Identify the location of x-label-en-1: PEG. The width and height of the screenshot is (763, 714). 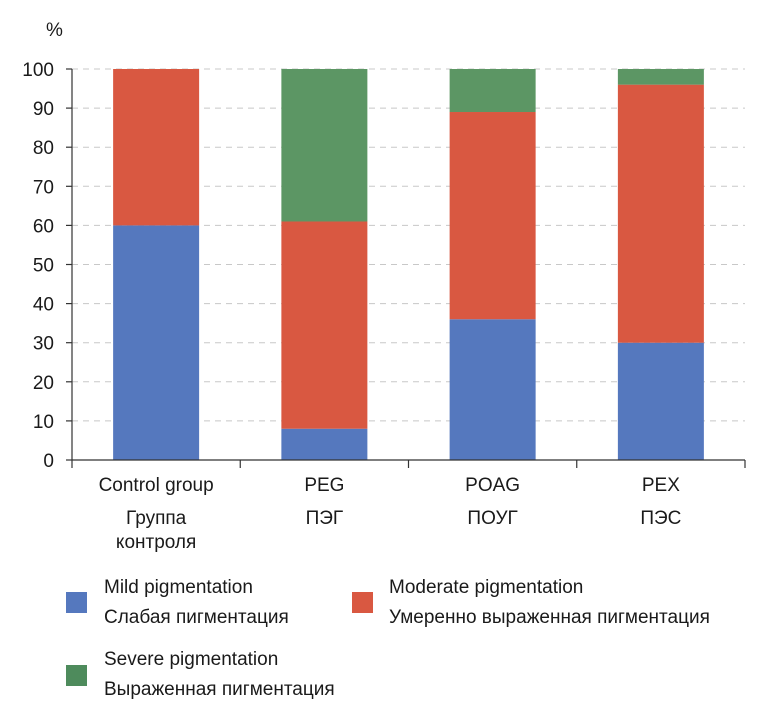
(324, 485).